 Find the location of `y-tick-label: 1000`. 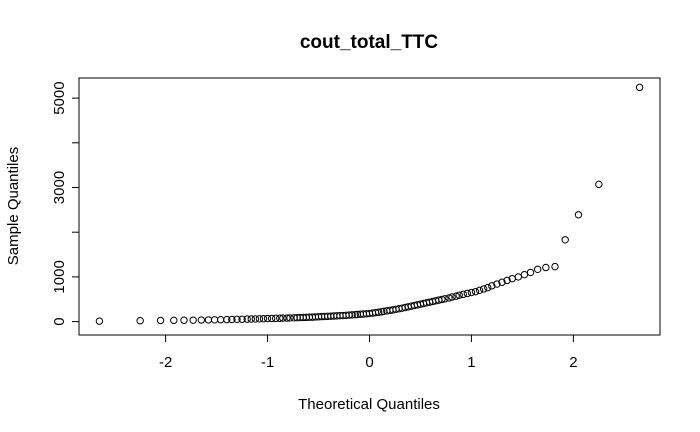

y-tick-label: 1000 is located at coordinates (59, 276).